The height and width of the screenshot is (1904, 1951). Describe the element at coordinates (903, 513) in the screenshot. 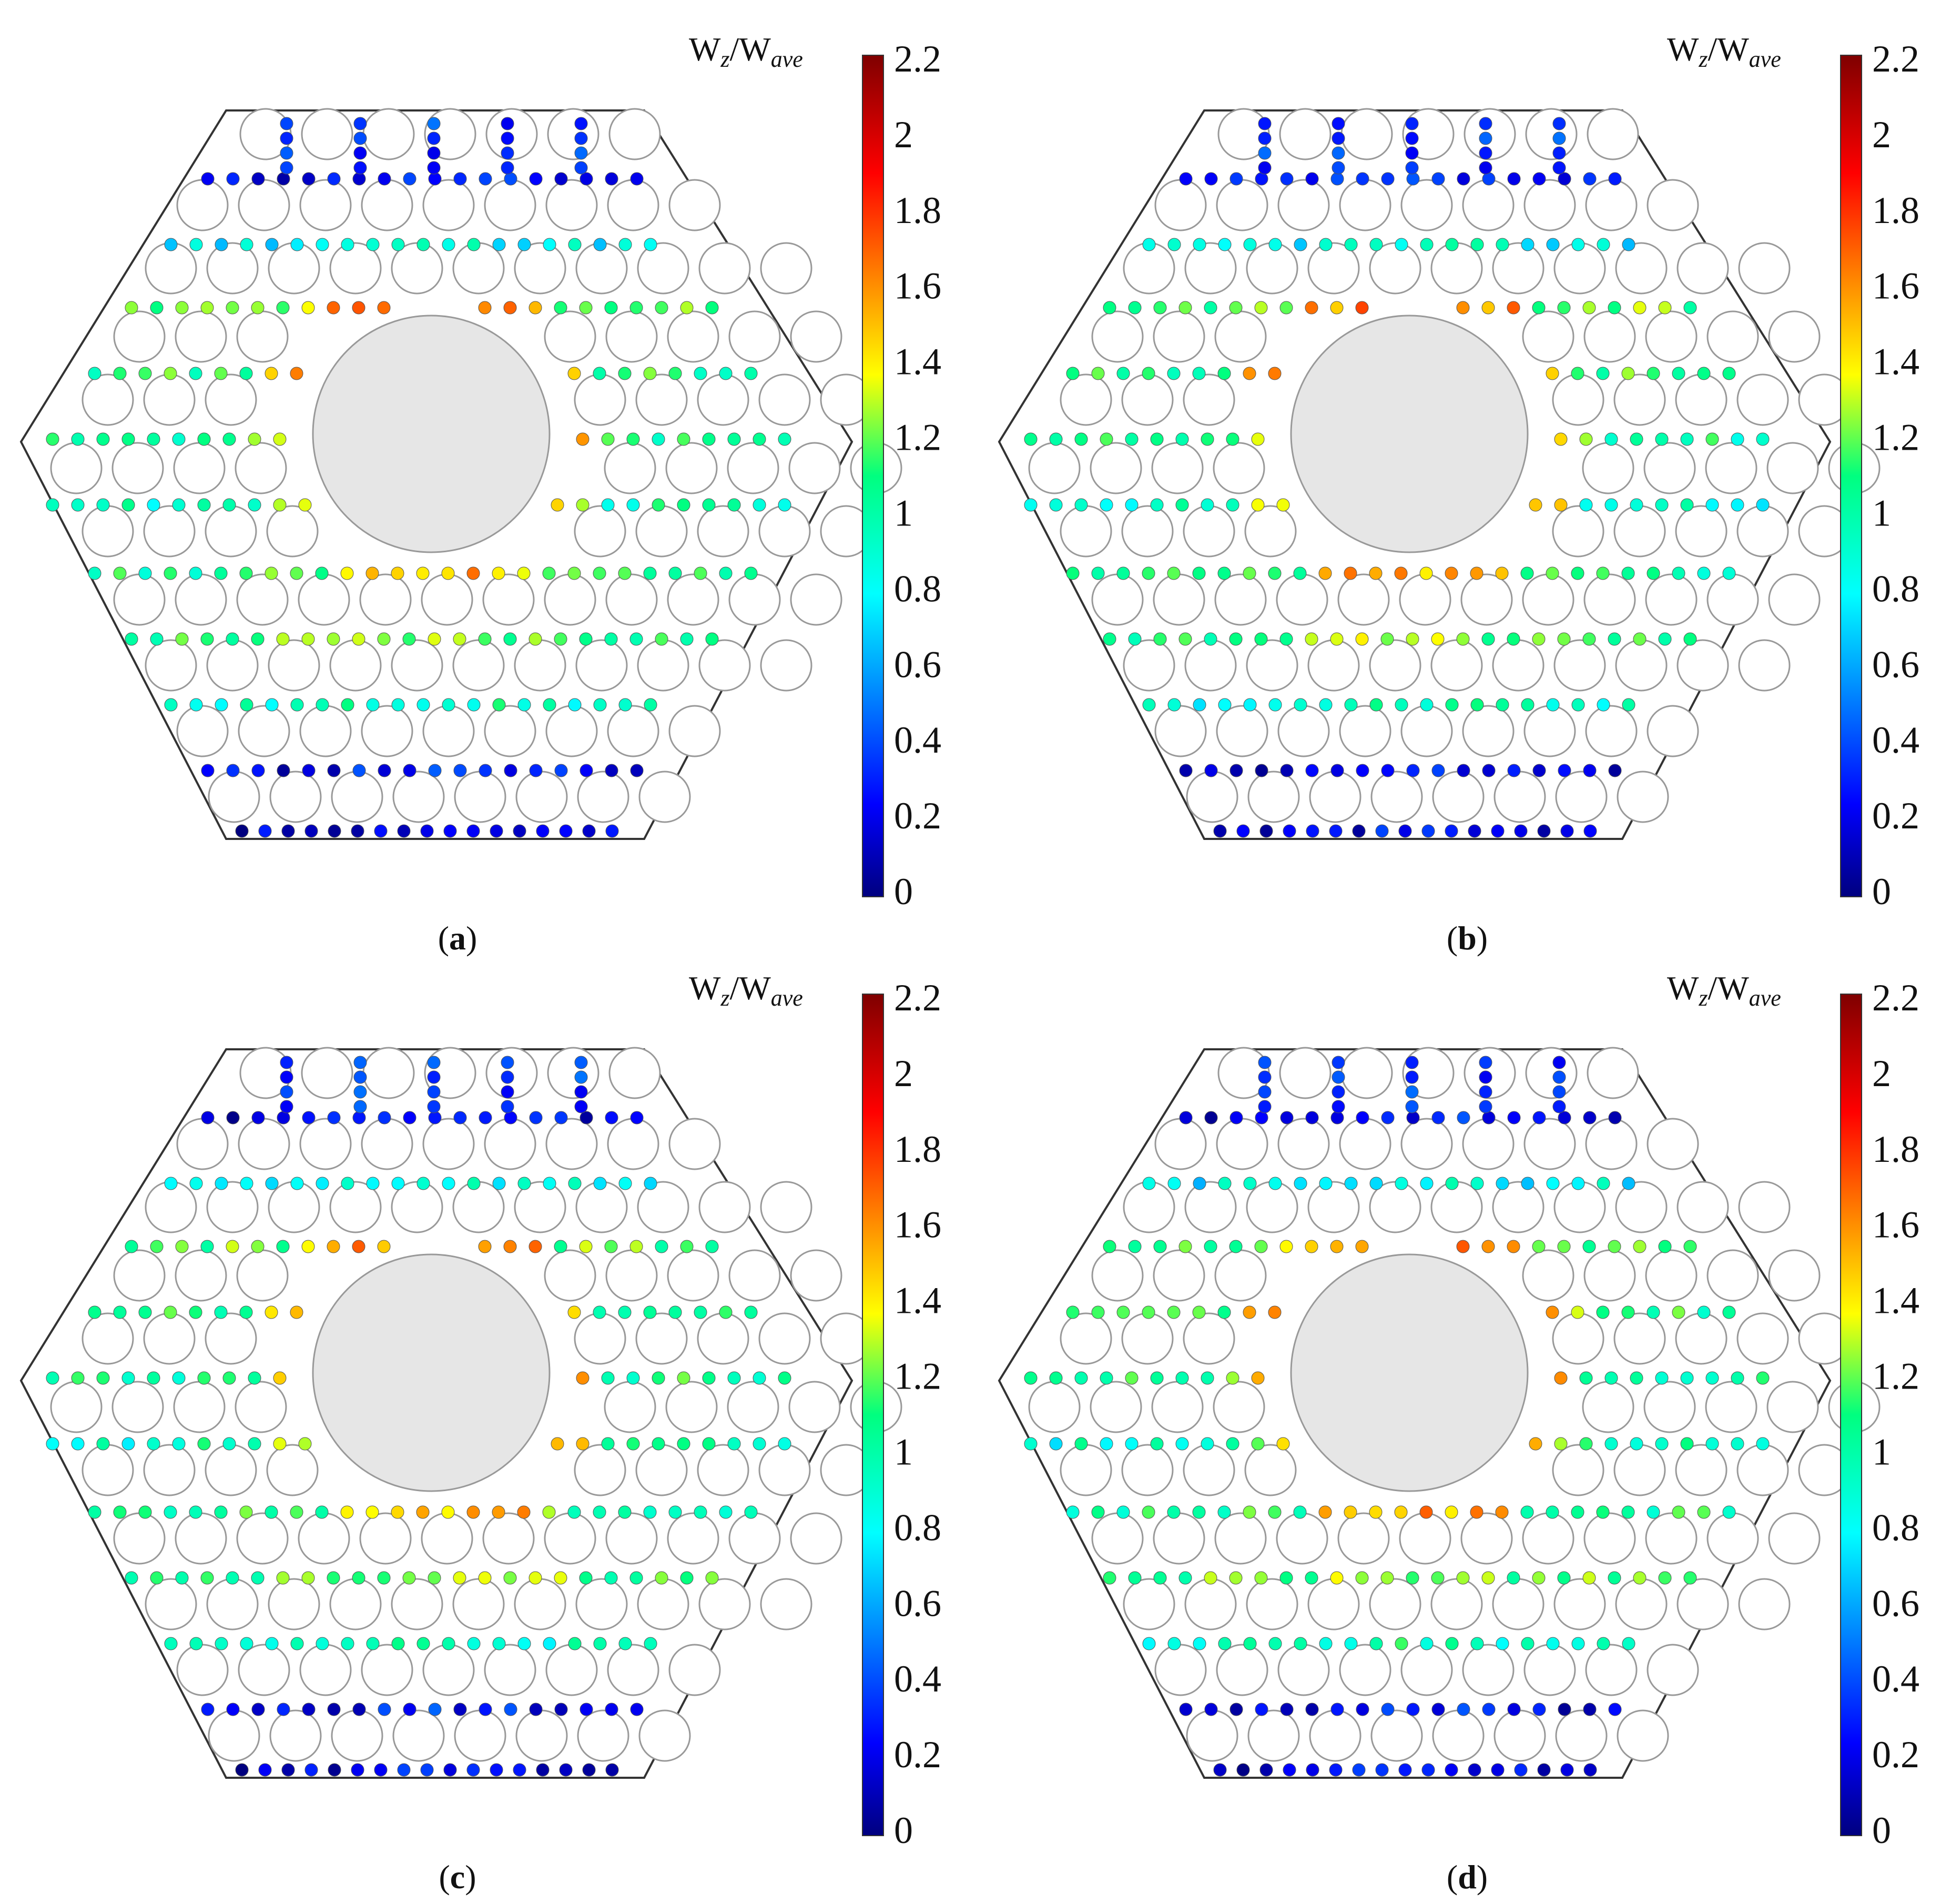

I see `colorbar-tick-label: 1` at that location.